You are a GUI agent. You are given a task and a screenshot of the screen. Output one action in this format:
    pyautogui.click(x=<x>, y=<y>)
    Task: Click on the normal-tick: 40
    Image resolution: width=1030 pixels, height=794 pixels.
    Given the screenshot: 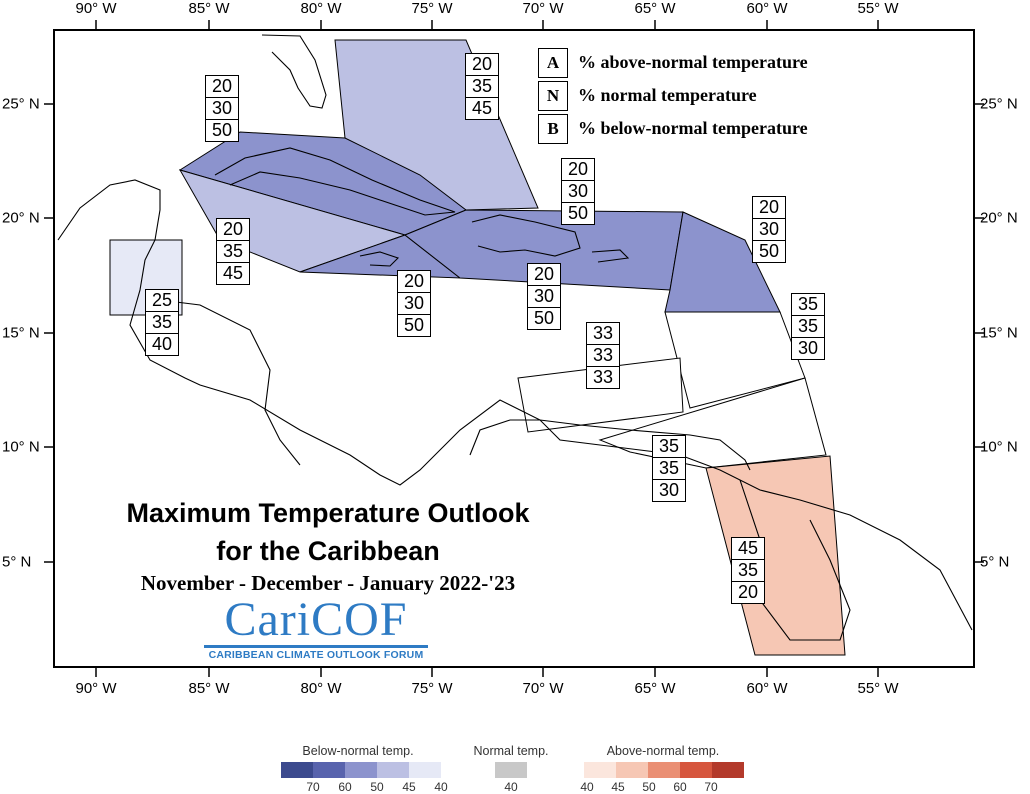 What is the action you would take?
    pyautogui.click(x=511, y=787)
    